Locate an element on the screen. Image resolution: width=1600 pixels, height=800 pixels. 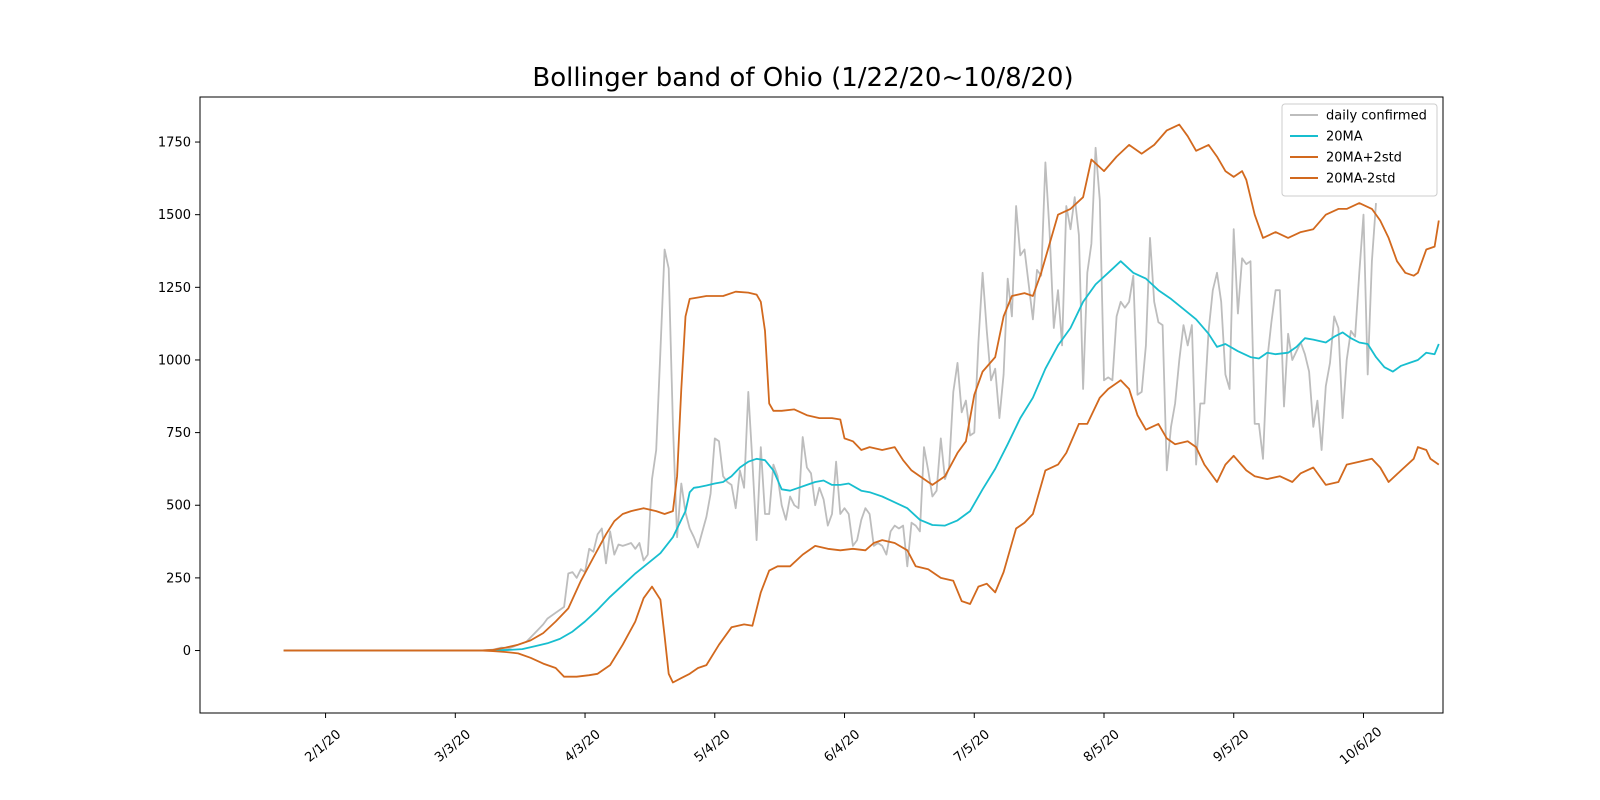
y-tick-label: 500 is located at coordinates (178, 506).